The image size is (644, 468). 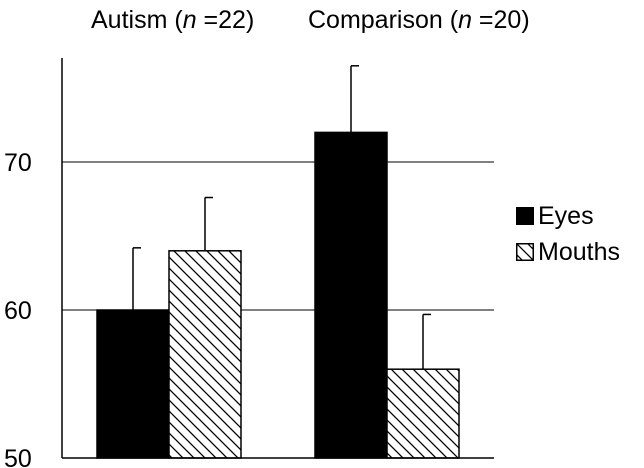 What do you see at coordinates (383, 20) in the screenshot?
I see `group-title-text: Comparison (` at bounding box center [383, 20].